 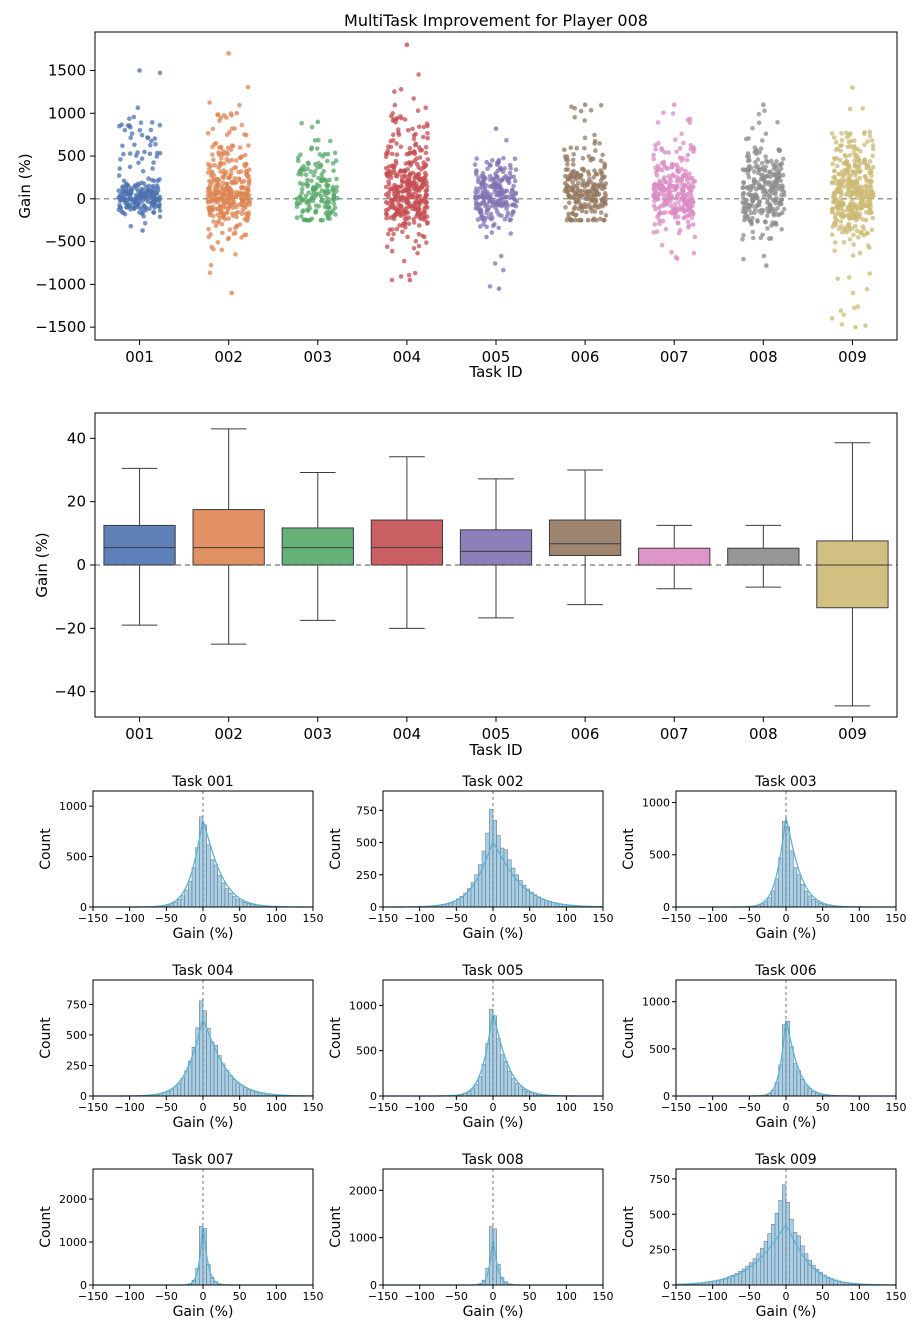 What do you see at coordinates (46, 1227) in the screenshot?
I see `hist-ylabel: Count` at bounding box center [46, 1227].